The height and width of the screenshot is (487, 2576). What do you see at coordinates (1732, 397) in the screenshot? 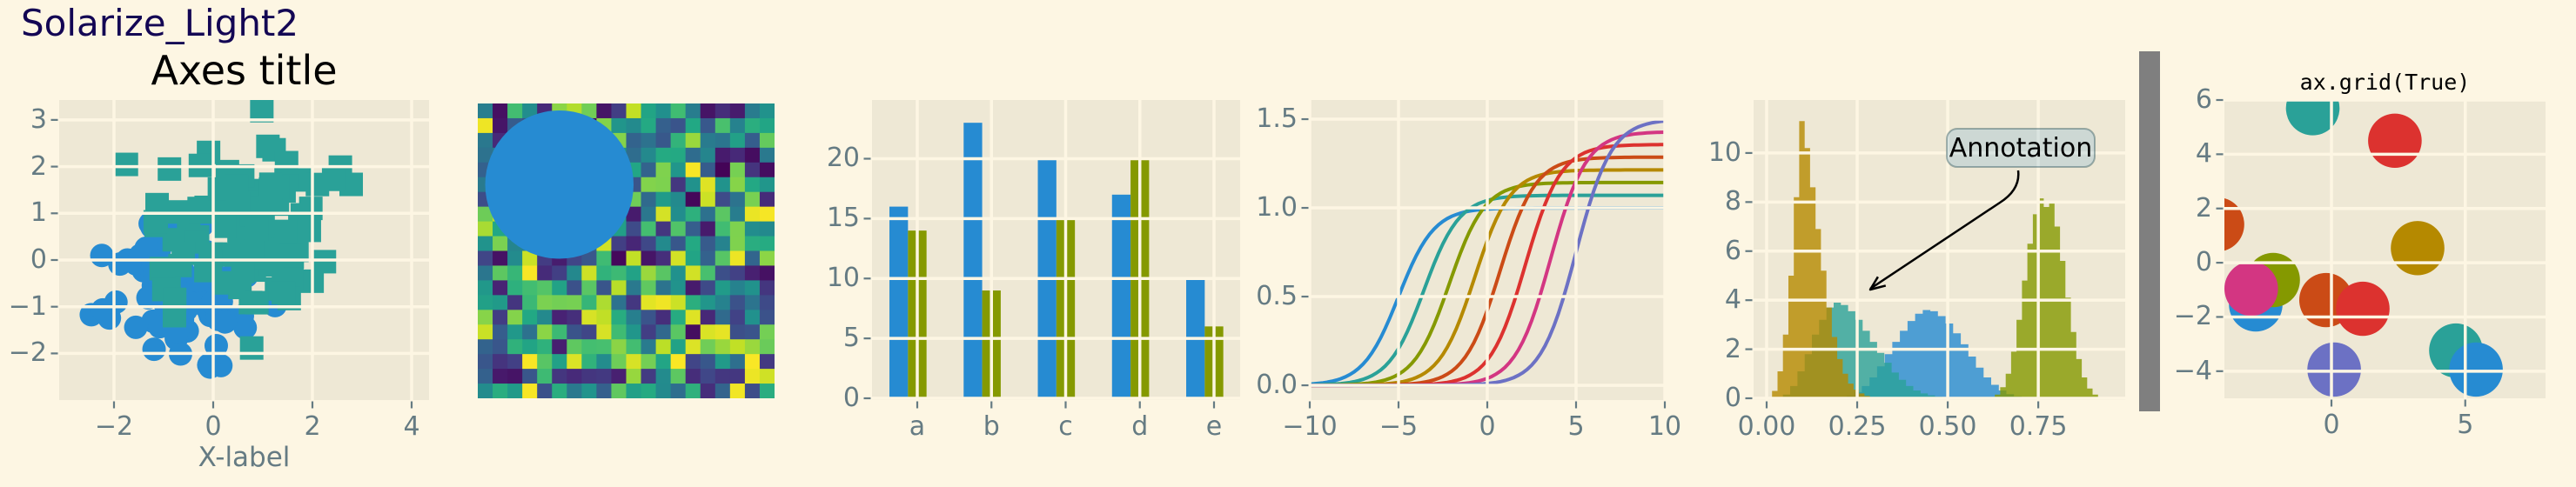
I see `histogram-axes-ytick: 0` at bounding box center [1732, 397].